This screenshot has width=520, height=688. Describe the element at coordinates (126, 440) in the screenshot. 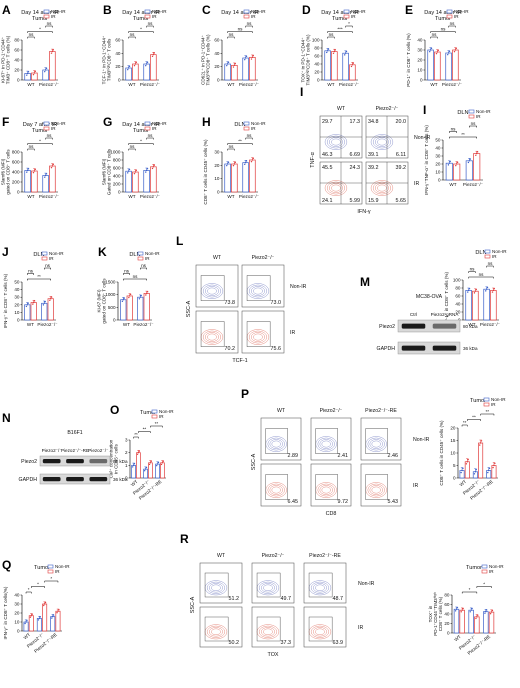

I see `y-tick-label: 3` at that location.